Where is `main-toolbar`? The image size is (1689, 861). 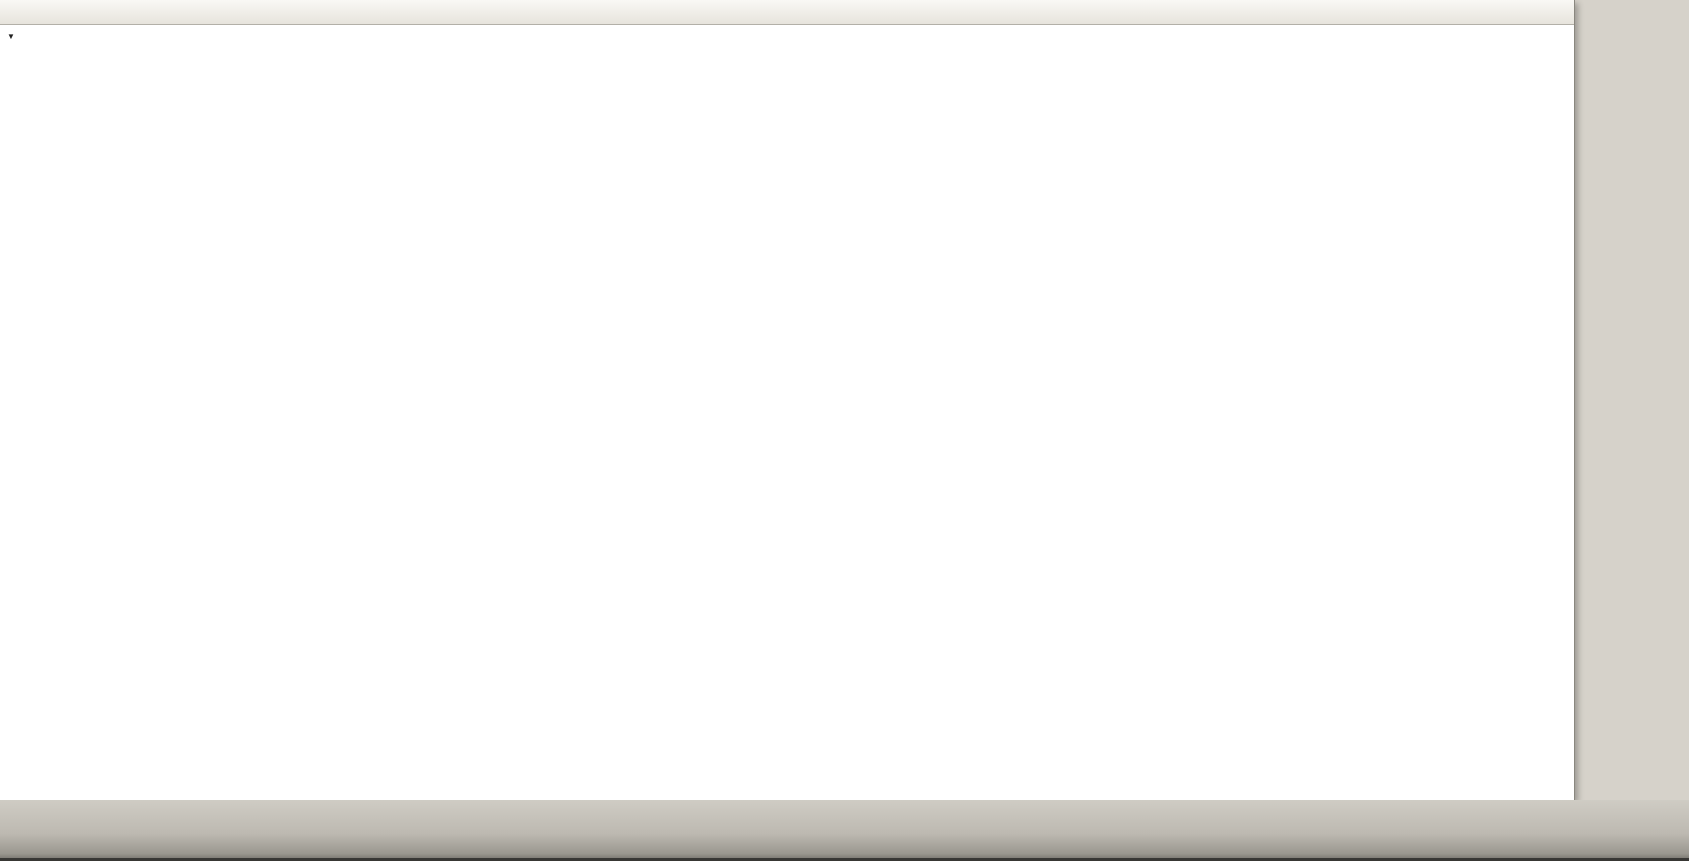 main-toolbar is located at coordinates (787, 12).